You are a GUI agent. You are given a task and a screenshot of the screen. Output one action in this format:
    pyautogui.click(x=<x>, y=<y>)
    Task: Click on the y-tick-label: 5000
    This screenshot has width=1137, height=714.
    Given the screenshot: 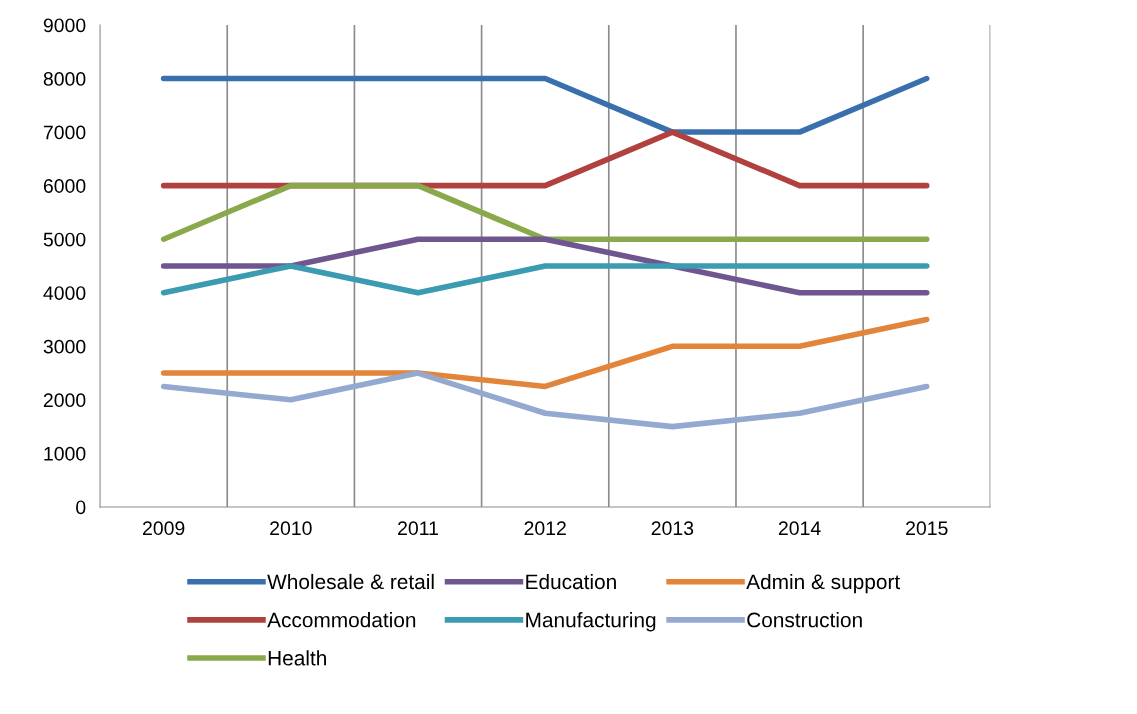 What is the action you would take?
    pyautogui.click(x=64, y=239)
    